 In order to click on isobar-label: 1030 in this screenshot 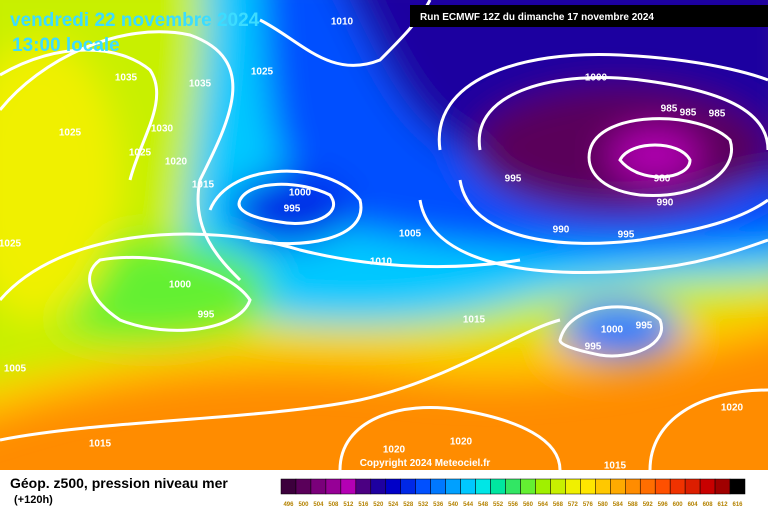, I will do `click(162, 129)`.